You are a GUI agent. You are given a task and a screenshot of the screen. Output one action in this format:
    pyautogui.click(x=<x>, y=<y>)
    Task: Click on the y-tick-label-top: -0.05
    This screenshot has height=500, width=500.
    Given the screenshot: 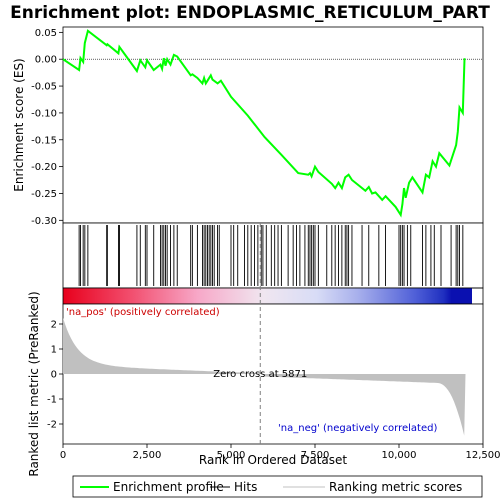 What is the action you would take?
    pyautogui.click(x=44, y=87)
    